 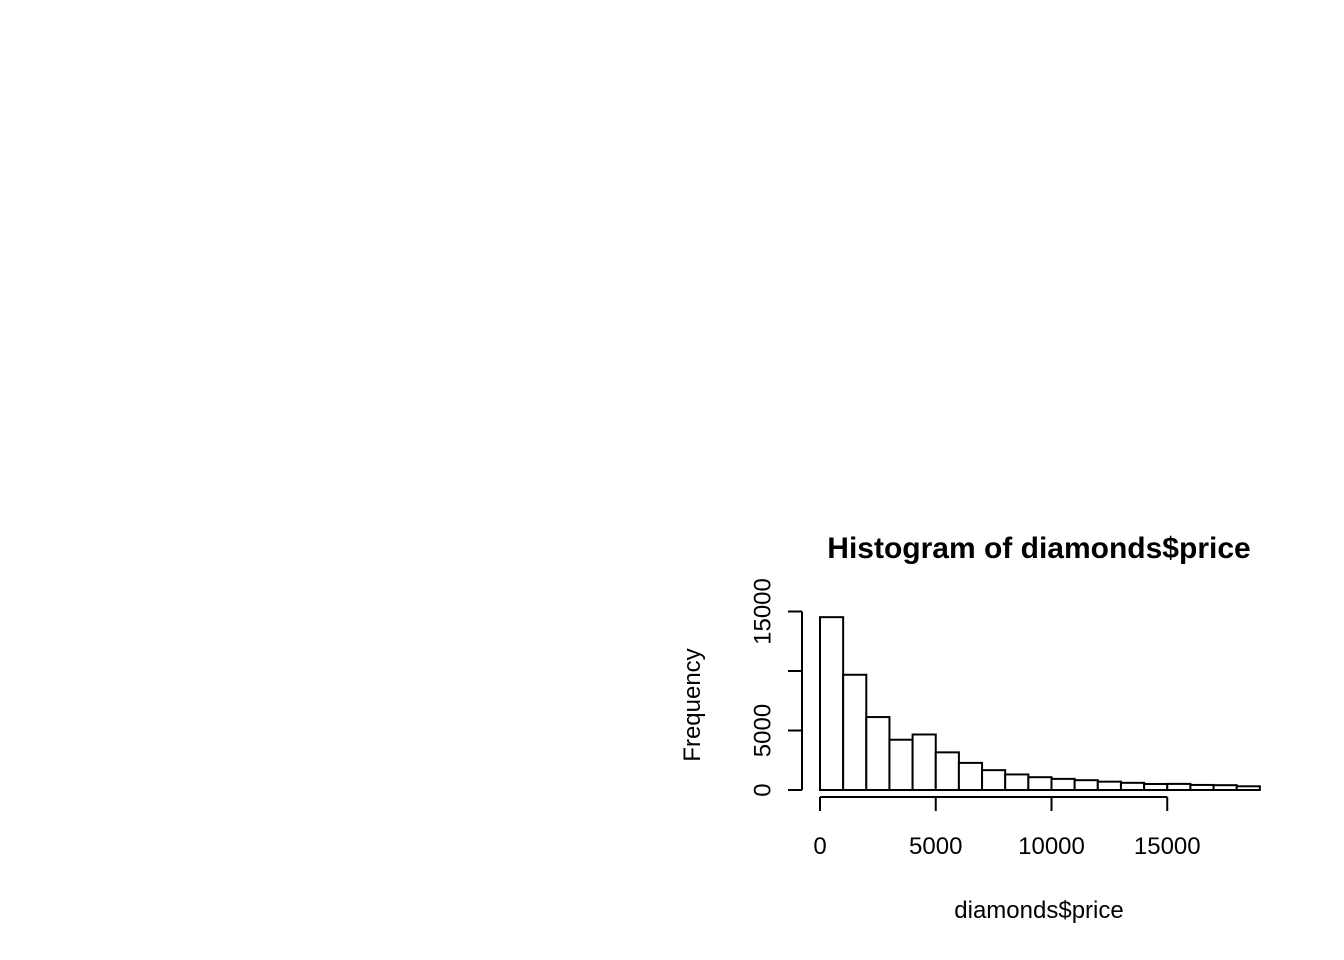 What do you see at coordinates (762, 730) in the screenshot?
I see `y-tick-label-1: 5000` at bounding box center [762, 730].